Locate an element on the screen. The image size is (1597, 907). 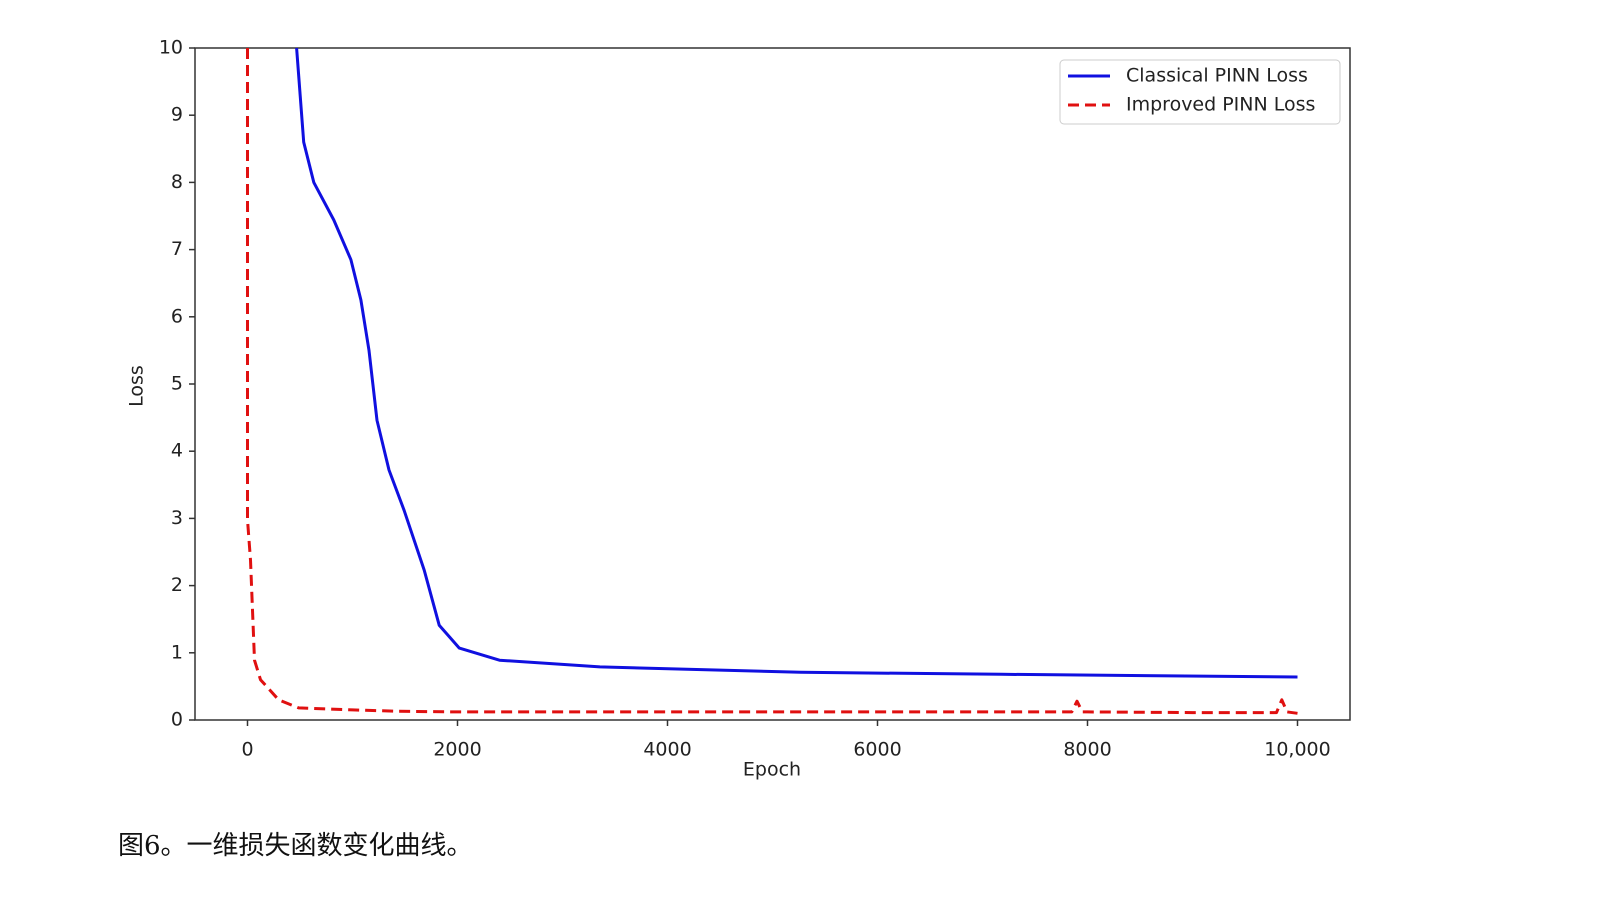
x-tick-label: 8000 is located at coordinates (1087, 750).